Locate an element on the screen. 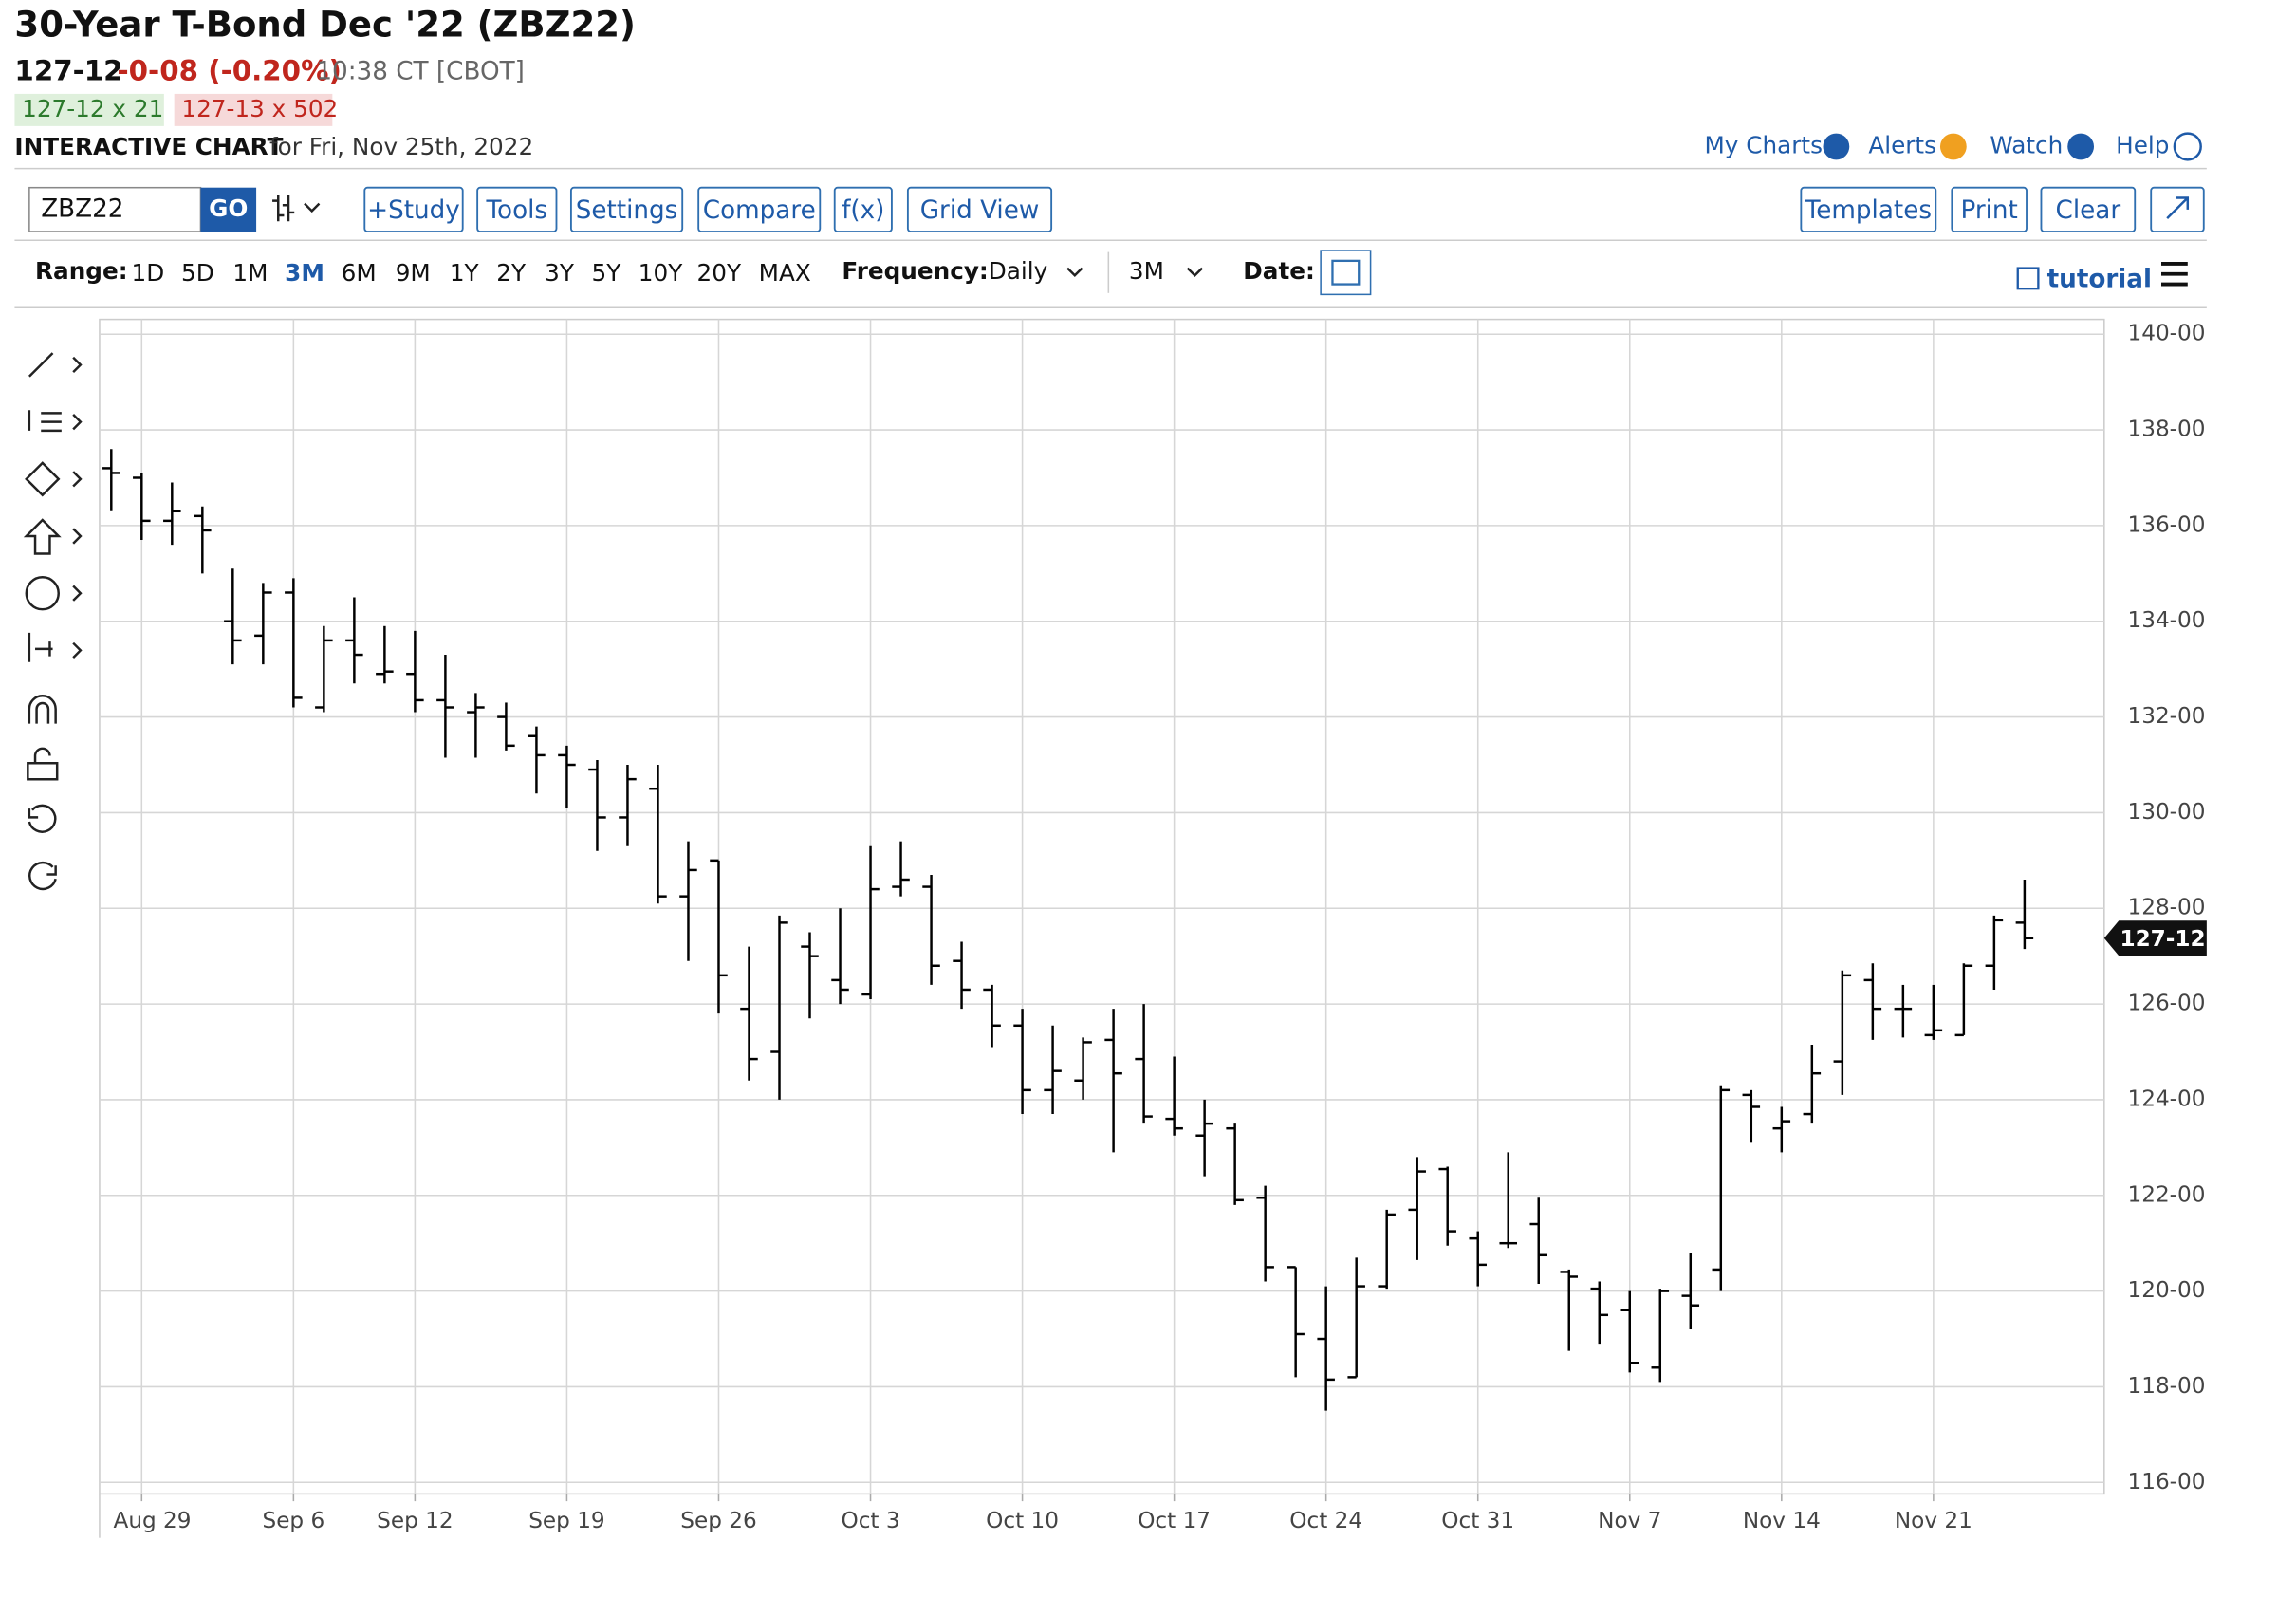 This screenshot has width=2296, height=1615. range-option: MAX is located at coordinates (785, 273).